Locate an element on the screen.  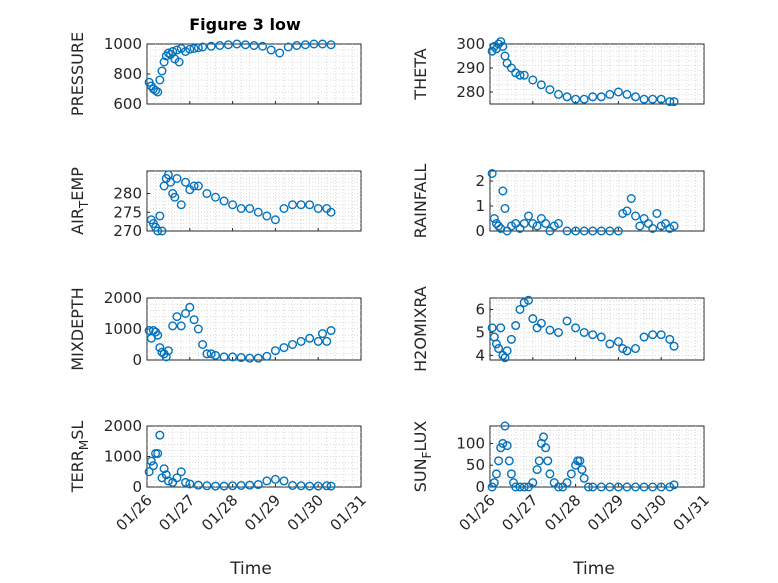
x-tick-label: 01/31 is located at coordinates (691, 512).